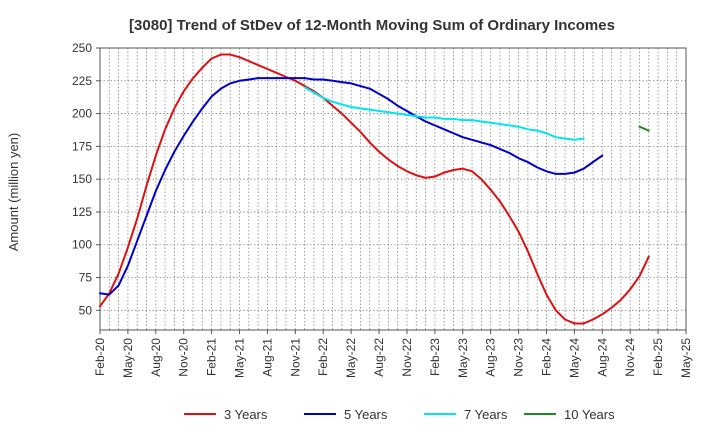 Image resolution: width=720 pixels, height=440 pixels. I want to click on x-tick-label: Nov-22, so click(407, 357).